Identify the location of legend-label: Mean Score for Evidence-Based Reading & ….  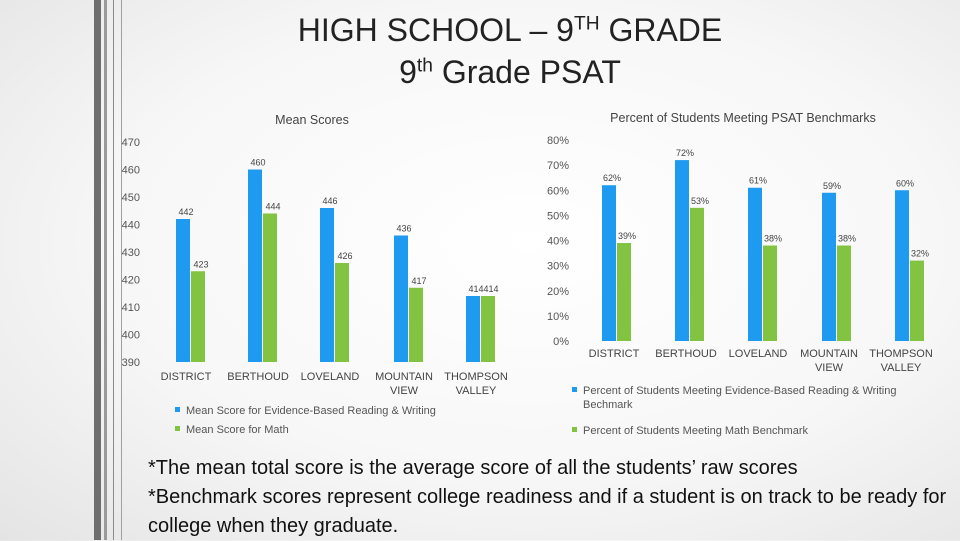
(311, 411).